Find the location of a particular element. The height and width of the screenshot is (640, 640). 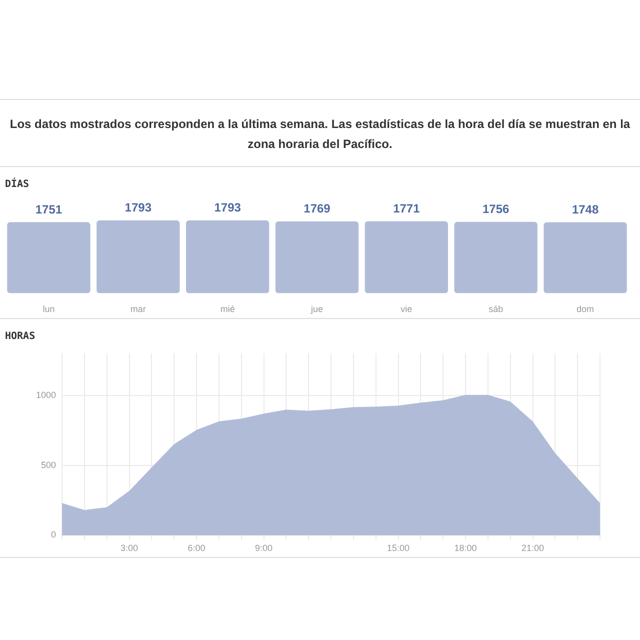

x-tick-label: 3:00 is located at coordinates (129, 548).